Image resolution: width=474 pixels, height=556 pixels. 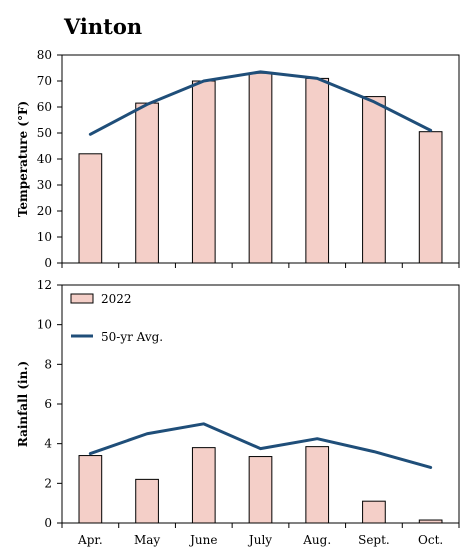 What do you see at coordinates (23, 159) in the screenshot?
I see `y-axis-label: Temperature (°F)` at bounding box center [23, 159].